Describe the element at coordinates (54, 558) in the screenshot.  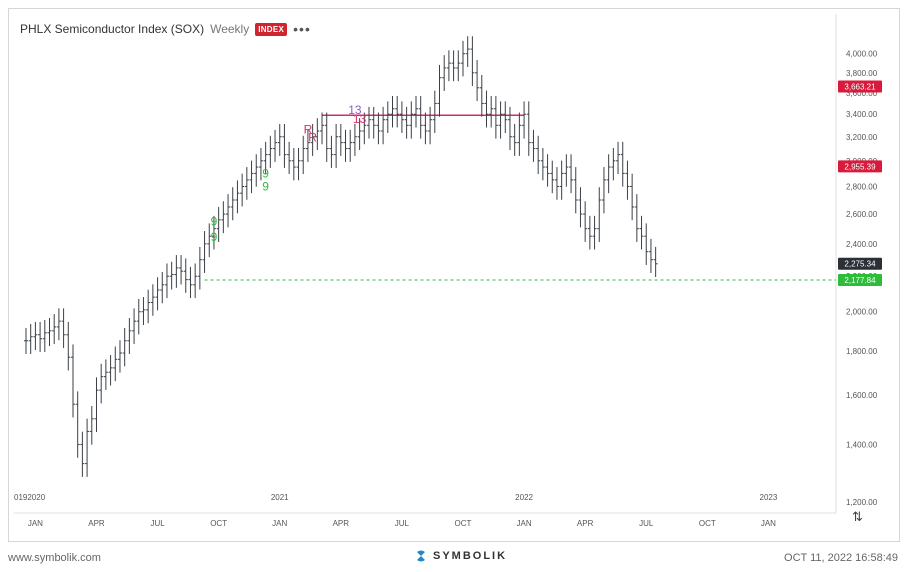
I see `site-link: www.symbolik.com` at that location.